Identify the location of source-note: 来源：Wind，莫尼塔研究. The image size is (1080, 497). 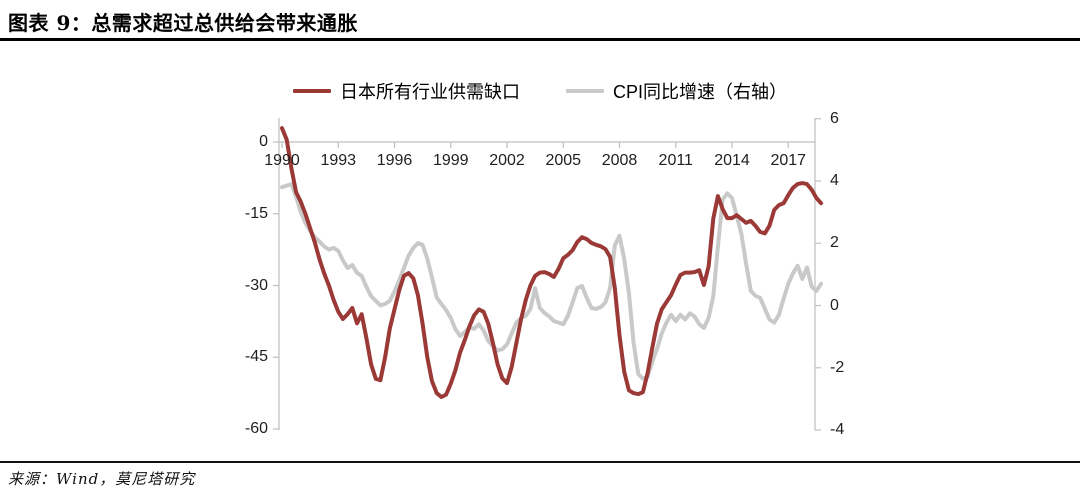
(102, 479).